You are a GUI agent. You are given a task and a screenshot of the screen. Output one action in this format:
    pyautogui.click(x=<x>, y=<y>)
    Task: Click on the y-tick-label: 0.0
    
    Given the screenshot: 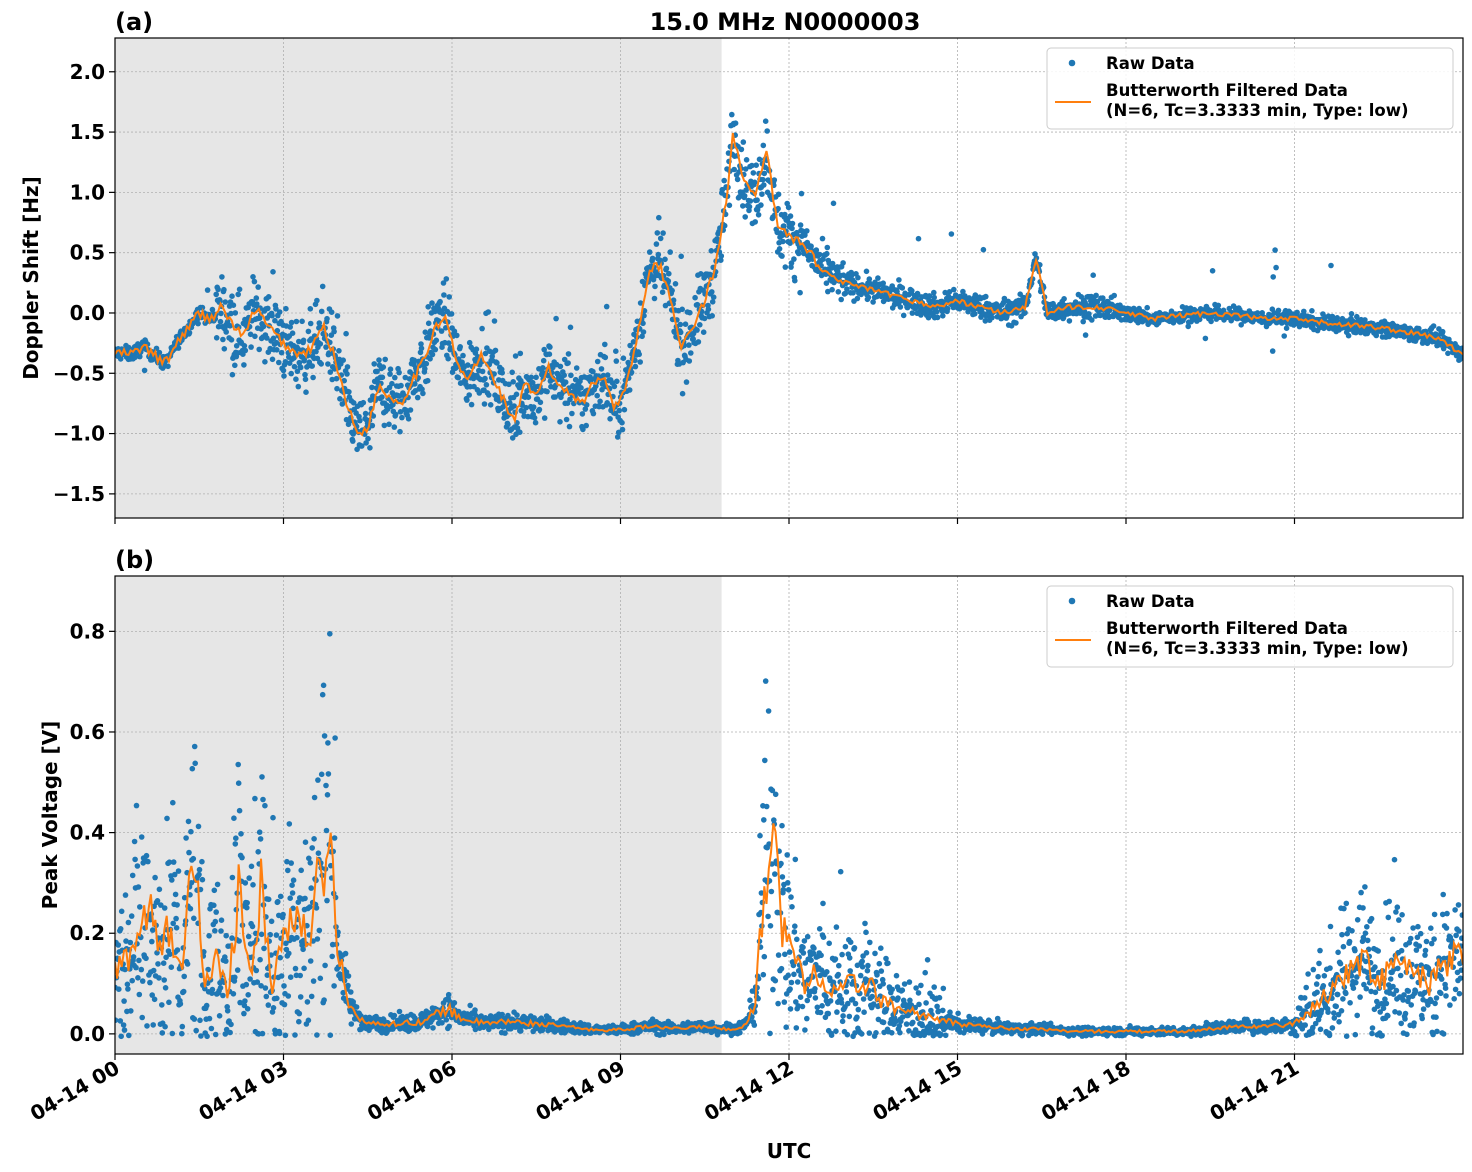 What is the action you would take?
    pyautogui.click(x=87, y=313)
    